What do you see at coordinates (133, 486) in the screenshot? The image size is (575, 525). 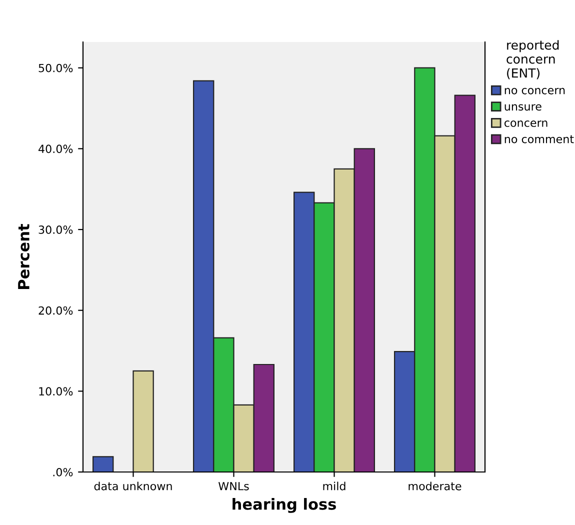 I see `x-tick-label: data unknown` at bounding box center [133, 486].